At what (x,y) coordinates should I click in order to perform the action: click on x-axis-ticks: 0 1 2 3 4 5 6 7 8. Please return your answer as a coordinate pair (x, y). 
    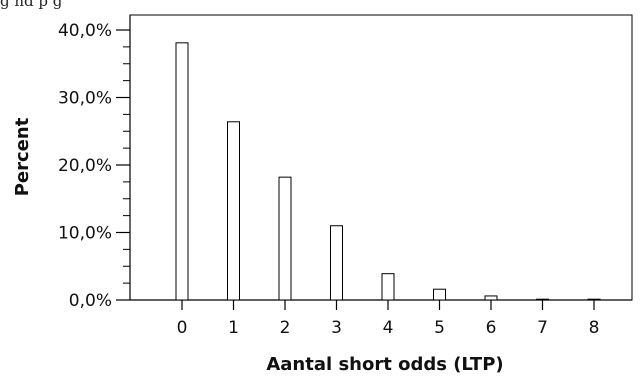
    Looking at the image, I should click on (388, 319).